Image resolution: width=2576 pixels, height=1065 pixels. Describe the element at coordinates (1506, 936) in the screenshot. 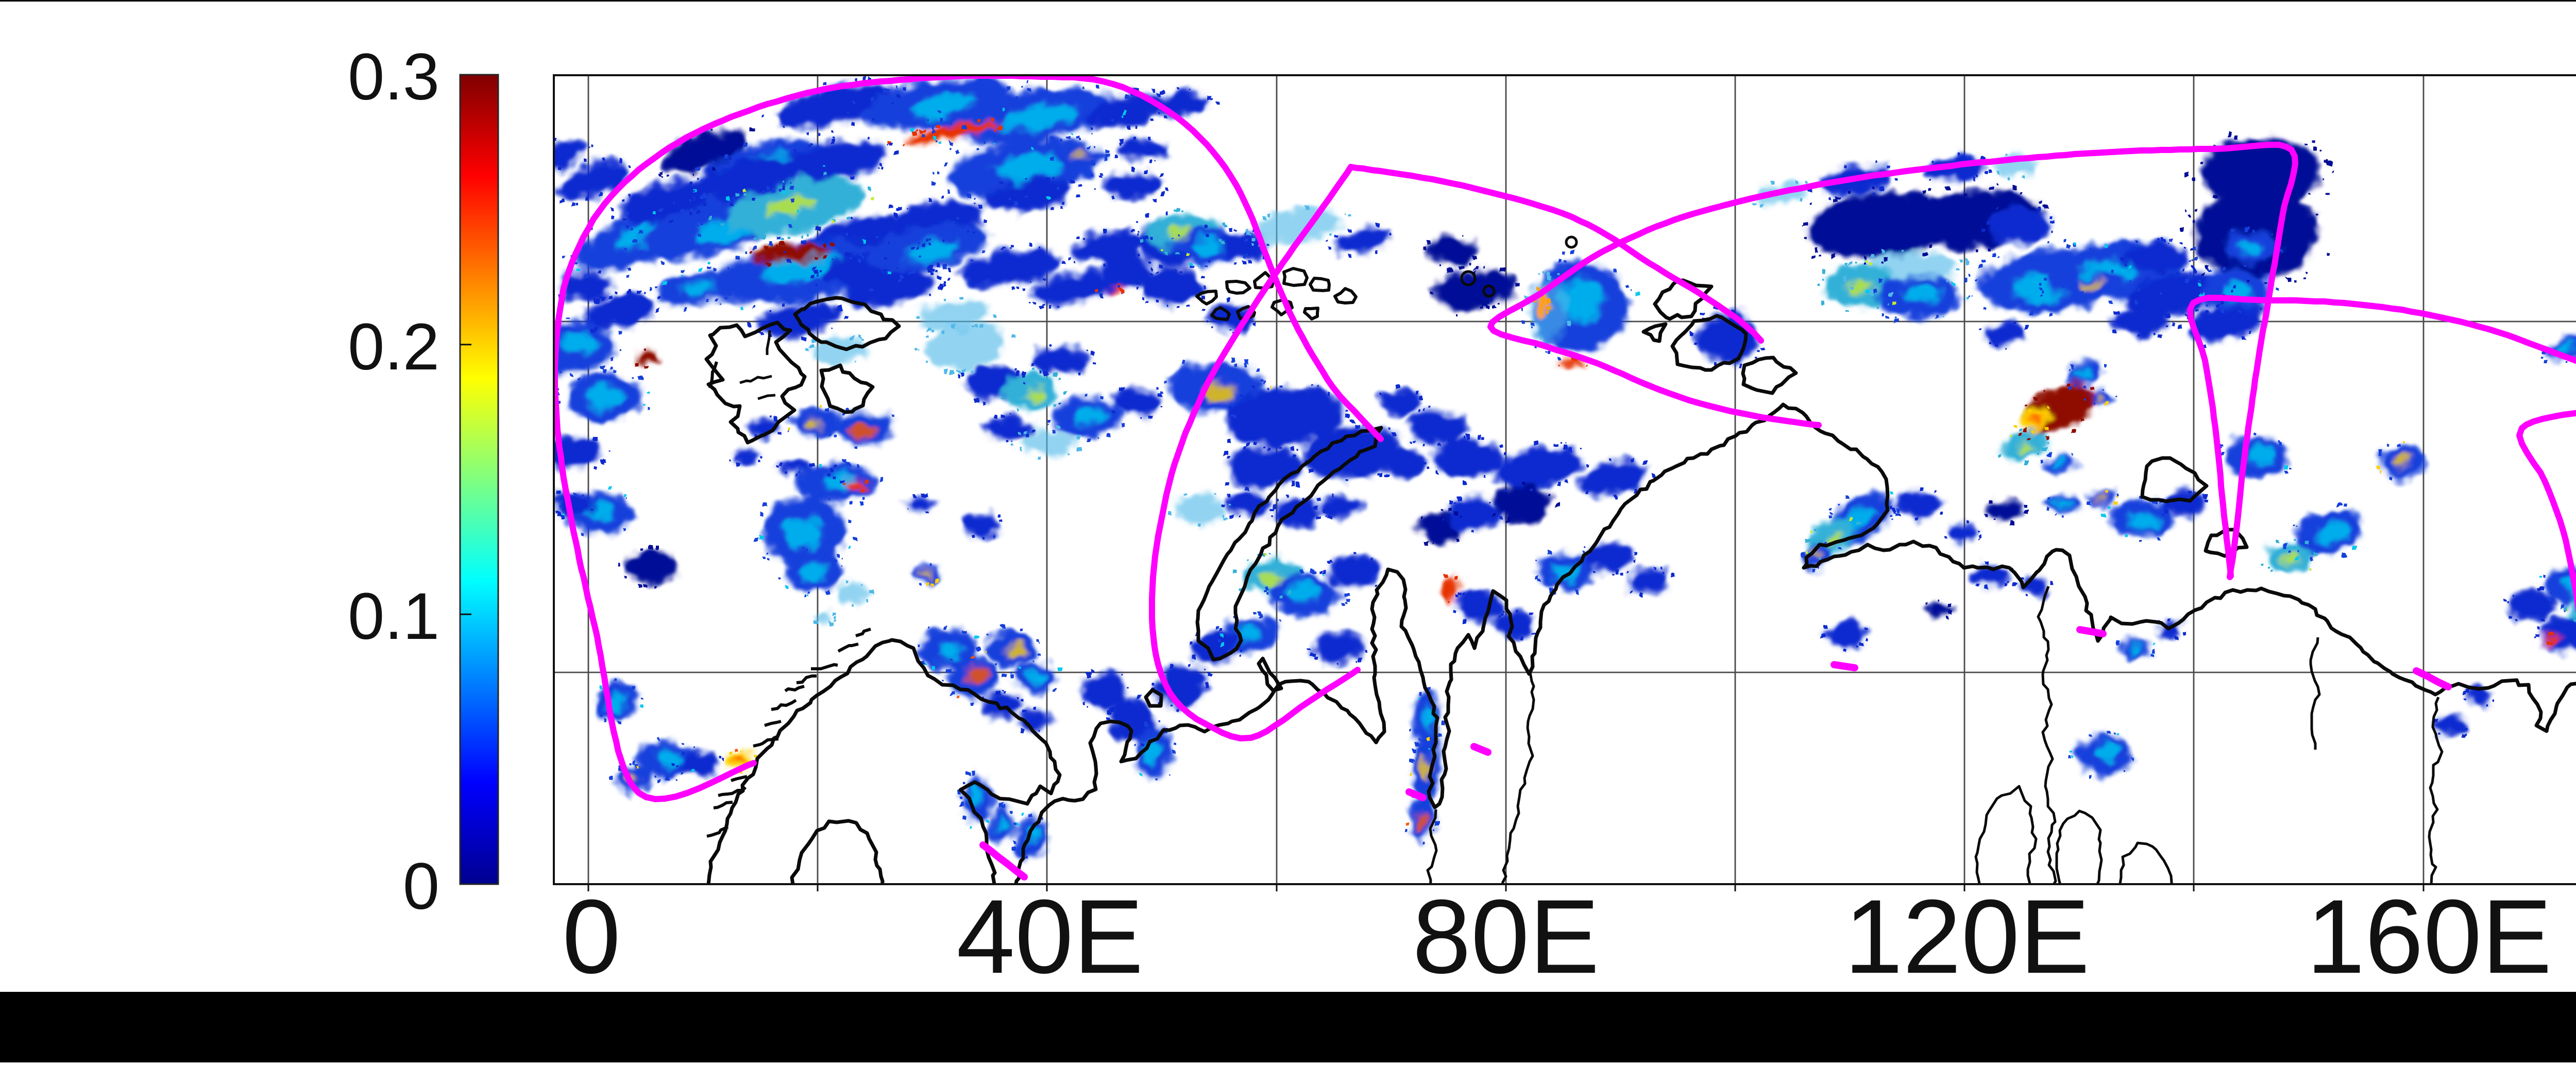

I see `svg-text: 80E` at that location.